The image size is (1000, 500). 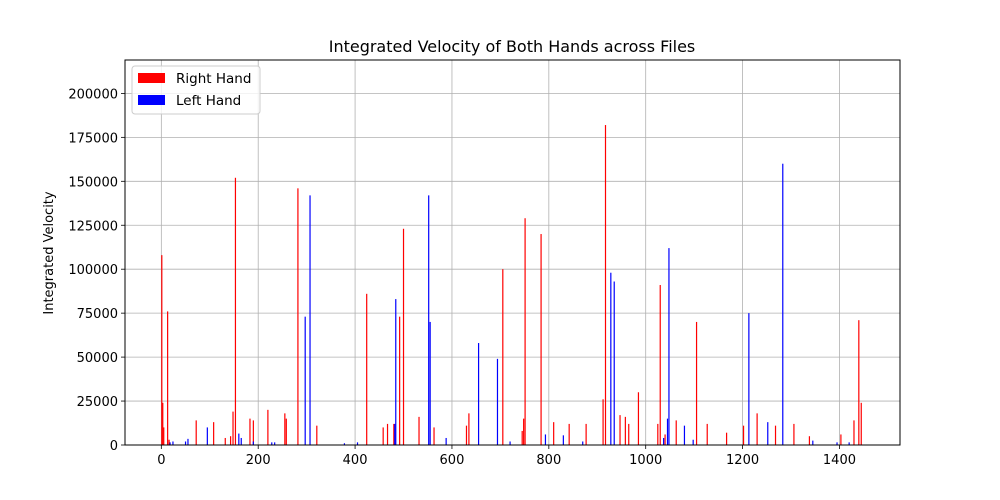 I want to click on legend-label-left-hand: Left Hand, so click(x=208, y=101).